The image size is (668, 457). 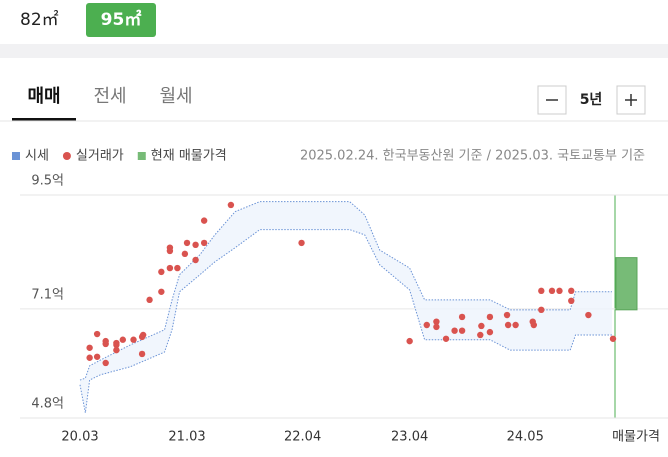 What do you see at coordinates (37, 156) in the screenshot?
I see `legend-label: 시세` at bounding box center [37, 156].